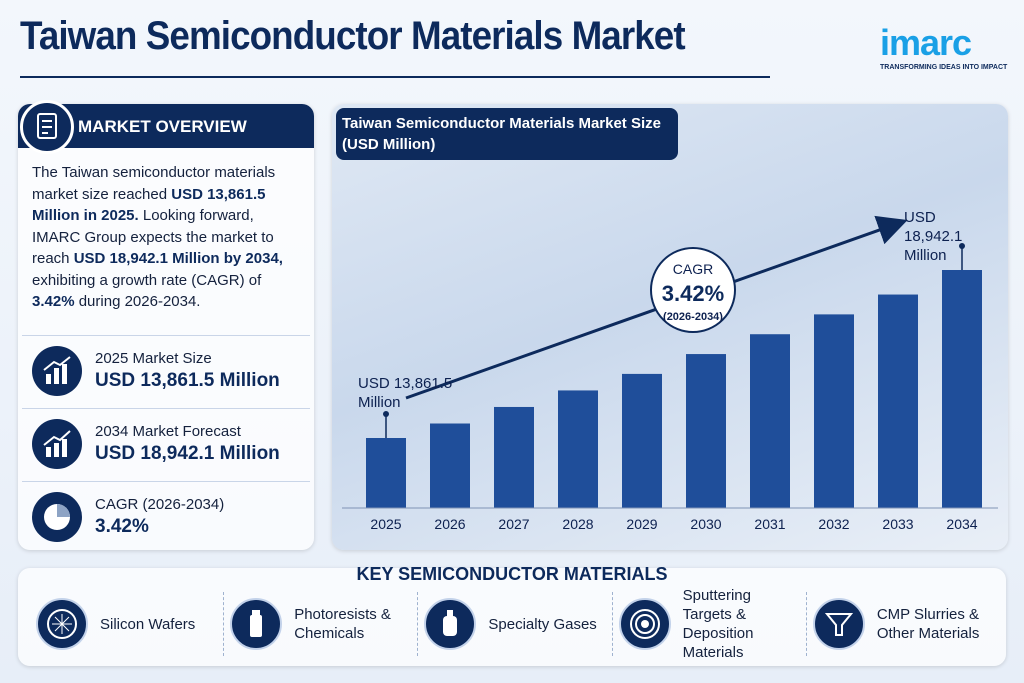 The image size is (1024, 683). I want to click on paragraph-segment: exhibiting a growth rate (CAGR) of, so click(147, 280).